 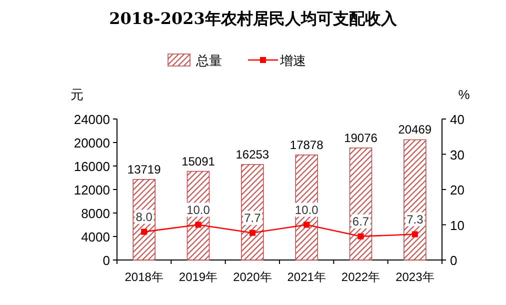 What do you see at coordinates (457, 225) in the screenshot?
I see `y2-tick-label: 10` at bounding box center [457, 225].